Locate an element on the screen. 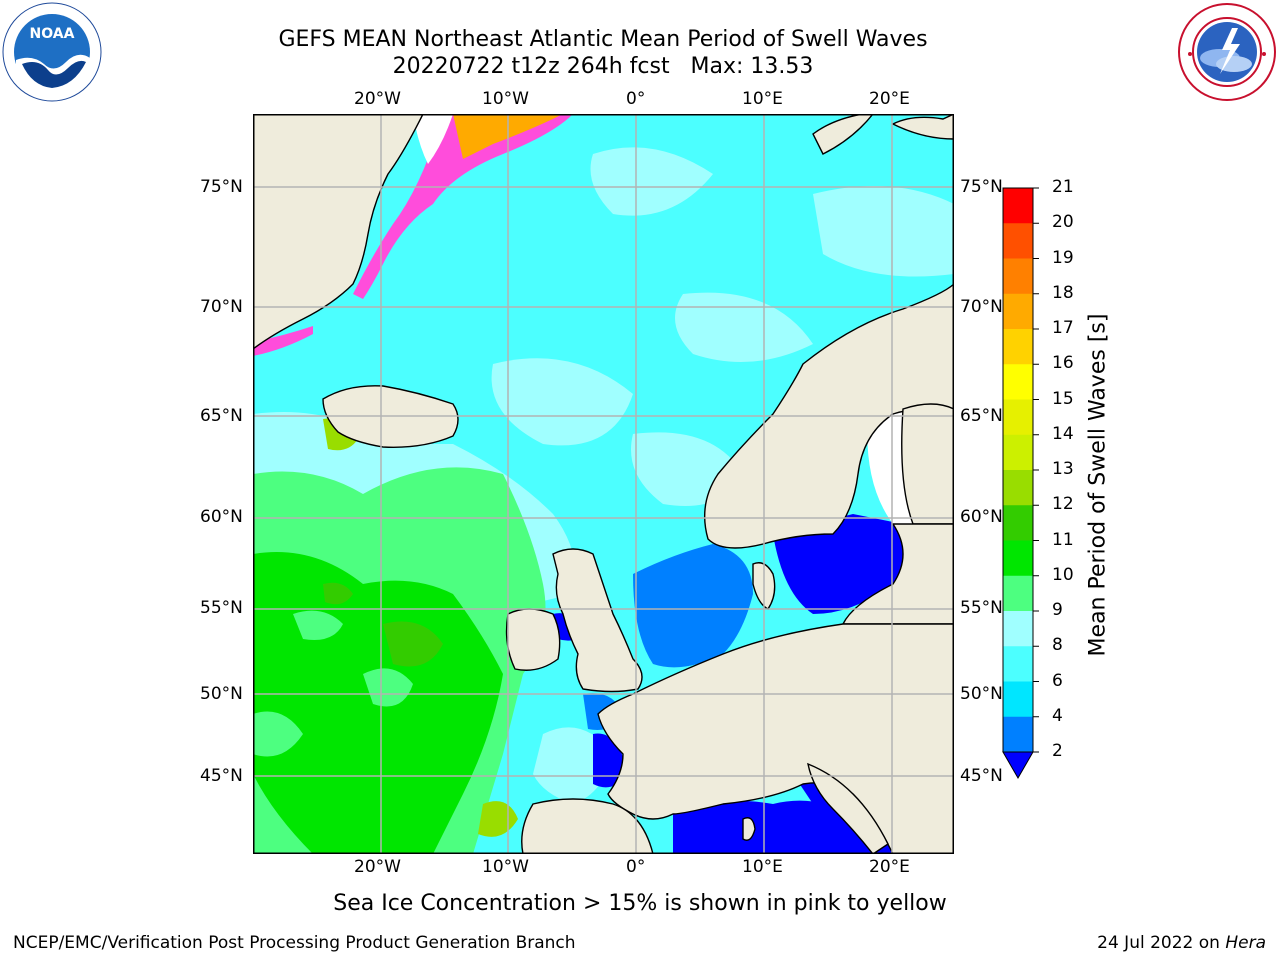 This screenshot has width=1280, height=960. lat-label-left-65n: 65°N is located at coordinates (221, 416).